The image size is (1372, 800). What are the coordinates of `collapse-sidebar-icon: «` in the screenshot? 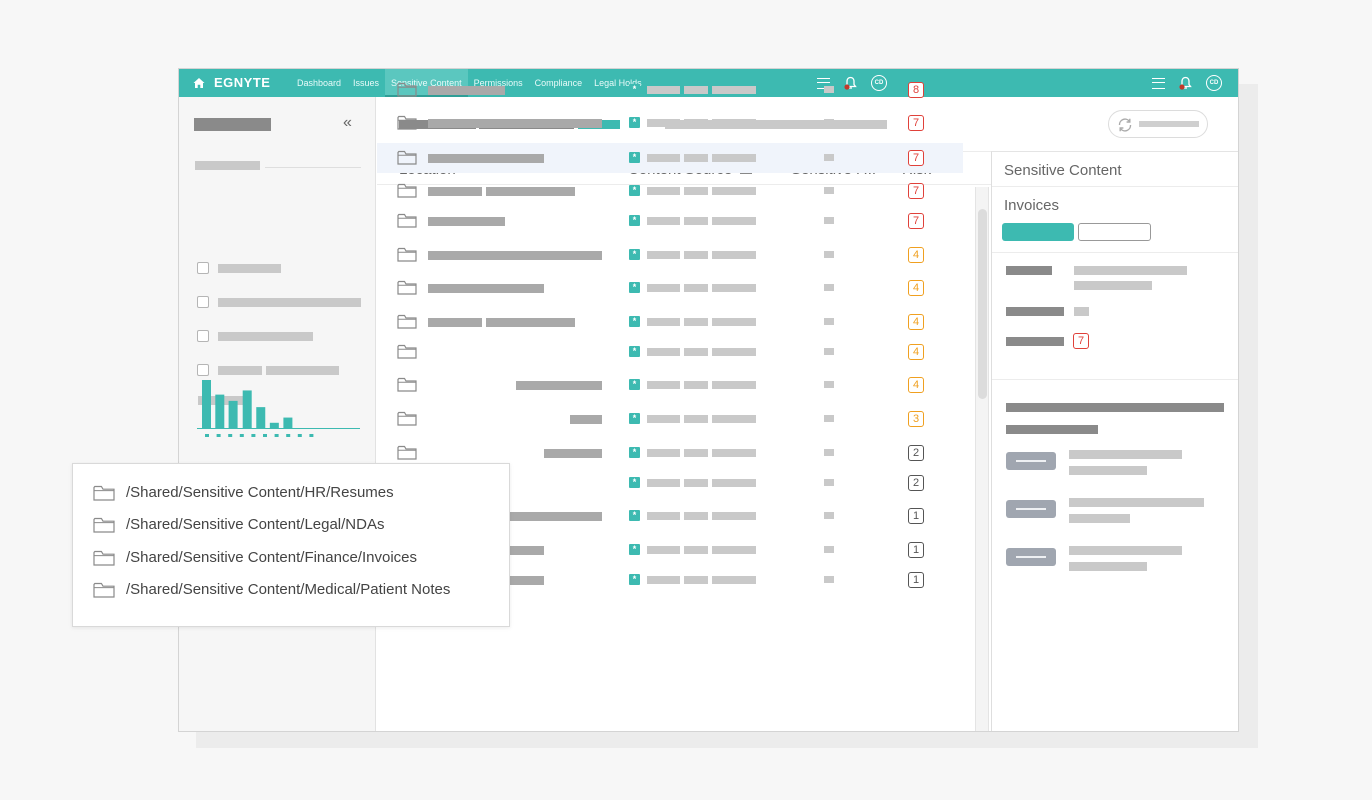 It's located at (347, 122).